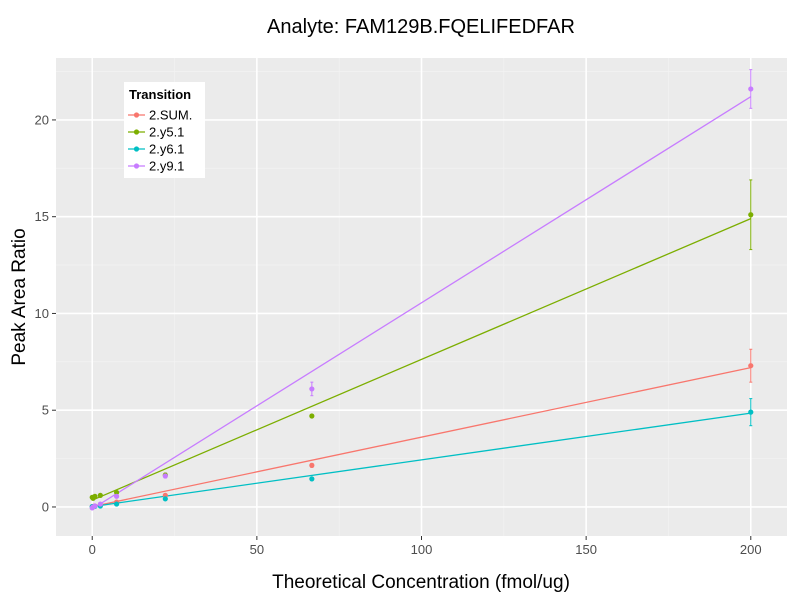 This screenshot has width=800, height=600. What do you see at coordinates (170, 115) in the screenshot?
I see `legend-label-2-sum: 2.SUM.` at bounding box center [170, 115].